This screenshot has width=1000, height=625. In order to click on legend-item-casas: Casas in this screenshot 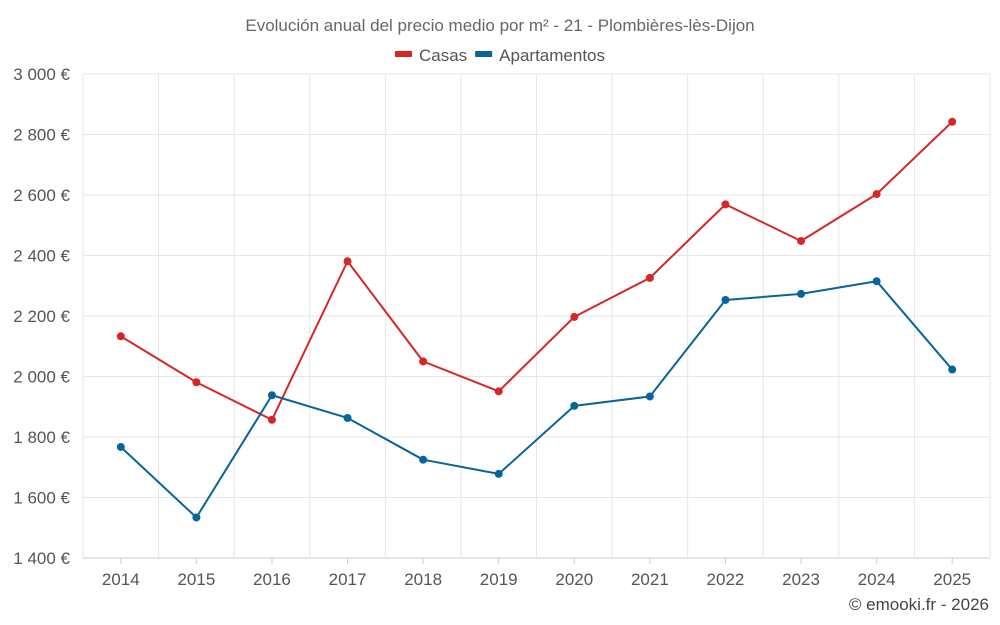, I will do `click(430, 55)`.